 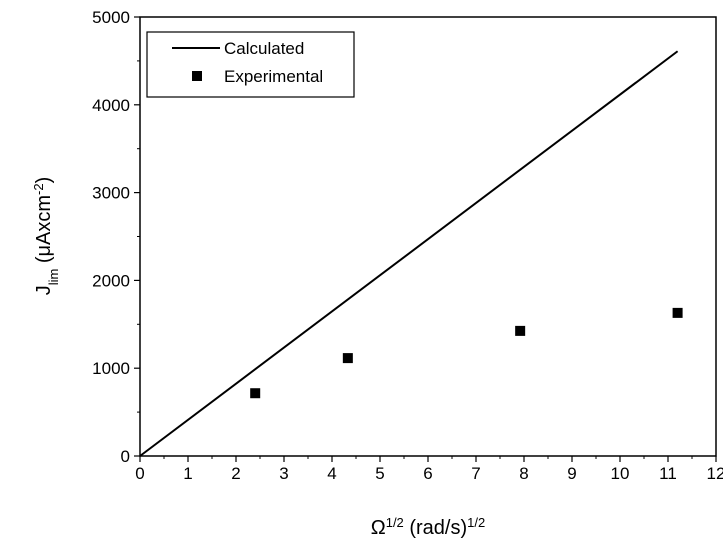 I want to click on legend-square-swatch, so click(x=197, y=76).